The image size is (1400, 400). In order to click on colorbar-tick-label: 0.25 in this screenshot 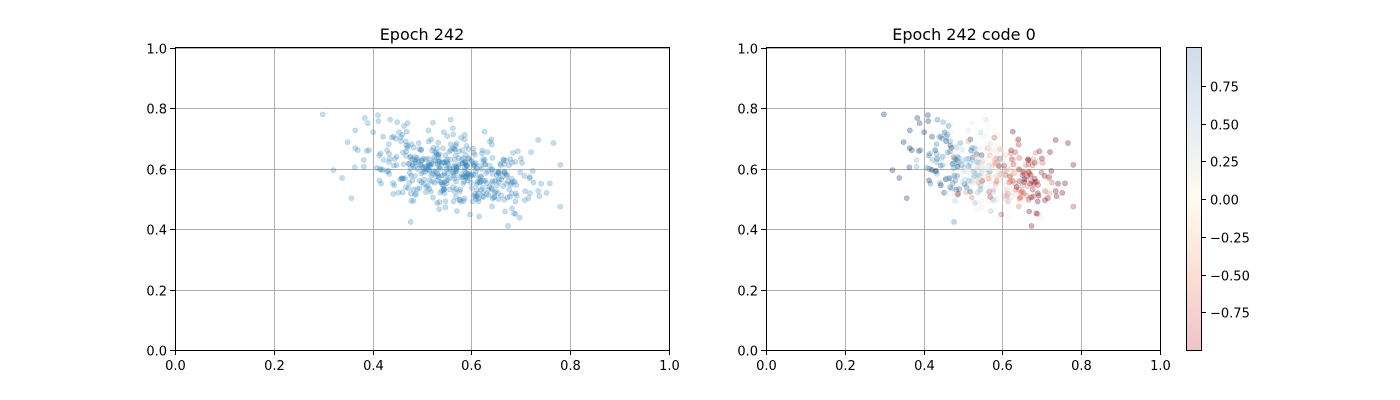, I will do `click(1224, 163)`.